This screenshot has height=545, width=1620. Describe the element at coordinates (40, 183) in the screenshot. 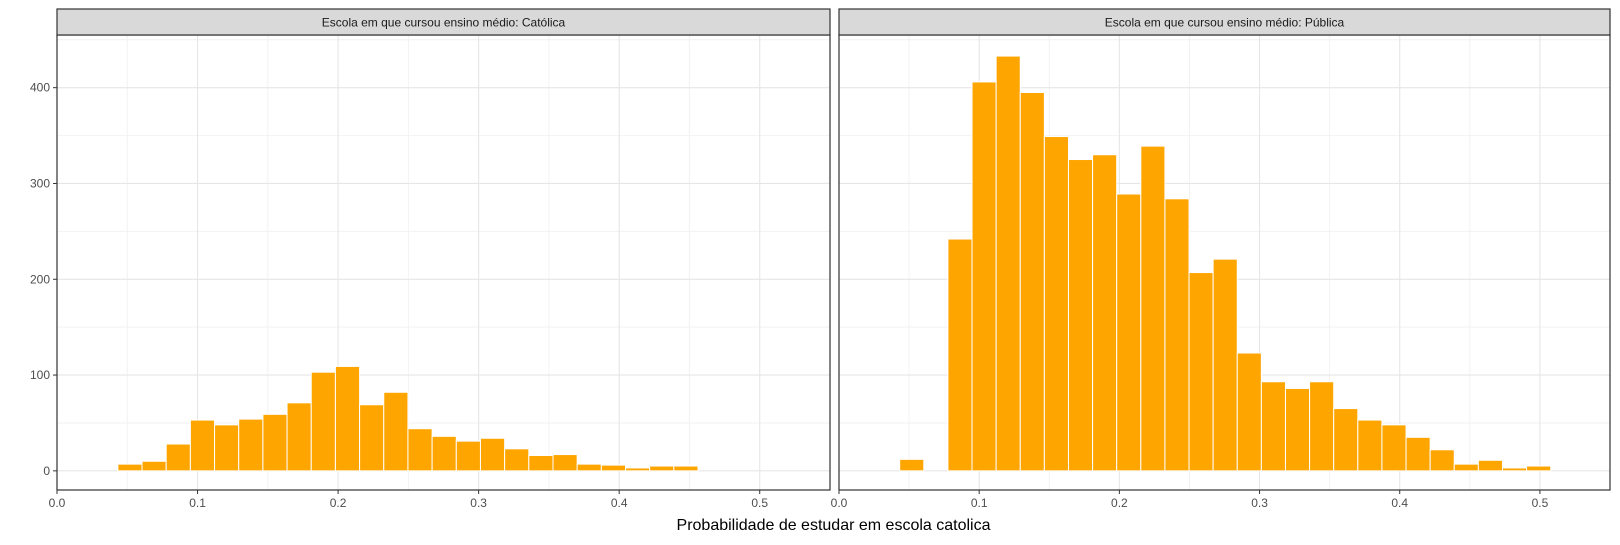

I see `y-tick-label: 300` at that location.